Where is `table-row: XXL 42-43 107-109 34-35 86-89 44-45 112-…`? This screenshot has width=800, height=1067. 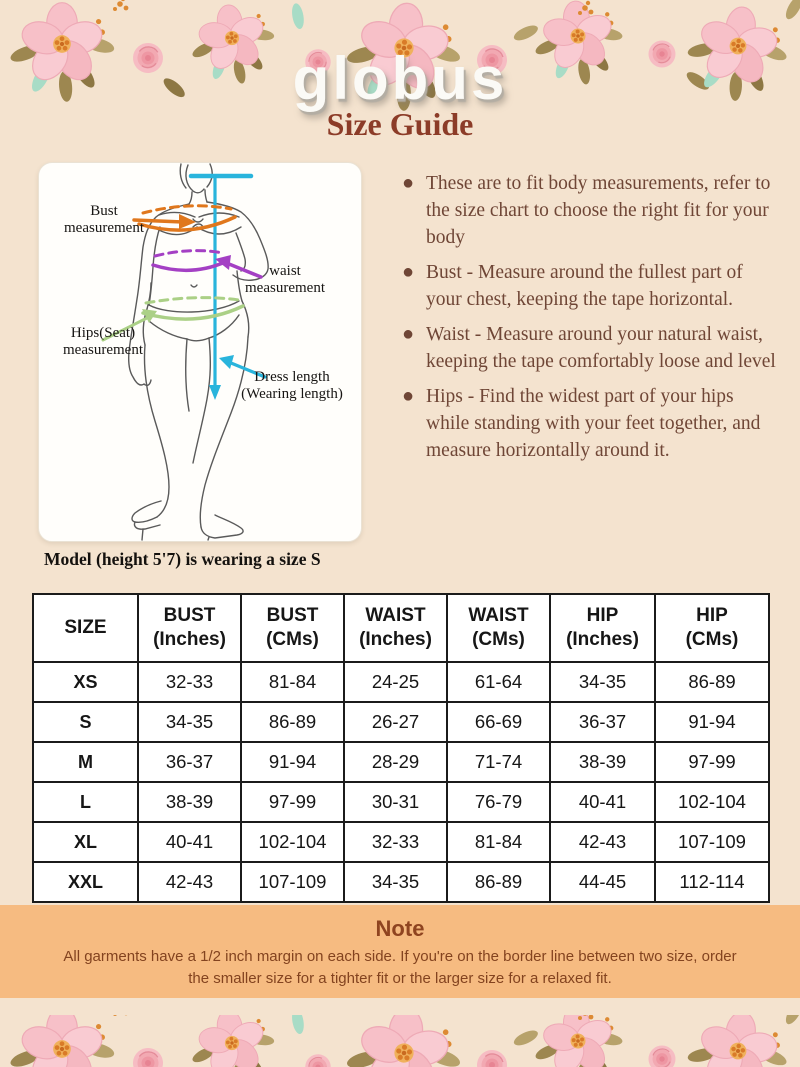
table-row: XXL 42-43 107-109 34-35 86-89 44-45 112-… is located at coordinates (401, 882).